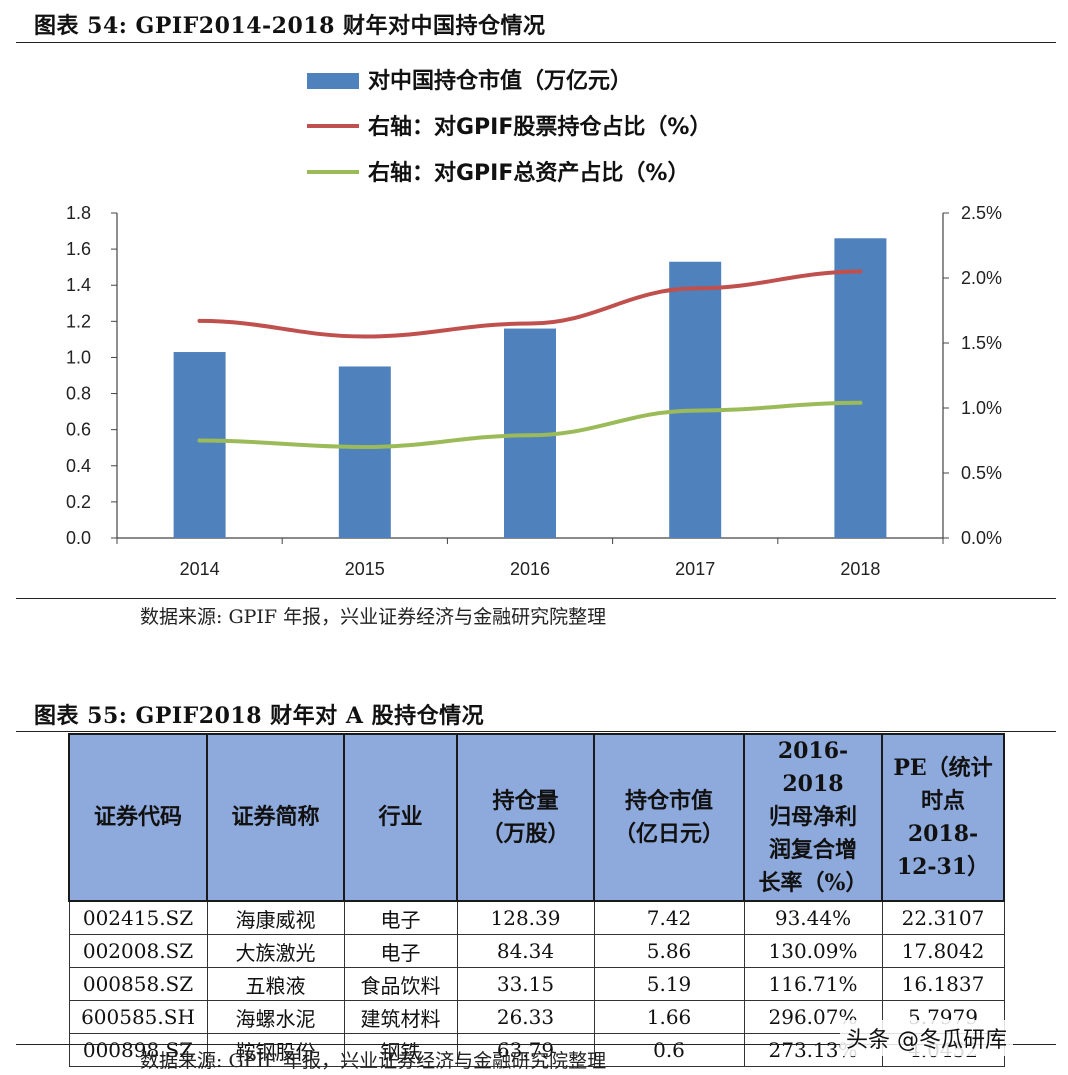  I want to click on table-cell: 17.8042, so click(943, 951).